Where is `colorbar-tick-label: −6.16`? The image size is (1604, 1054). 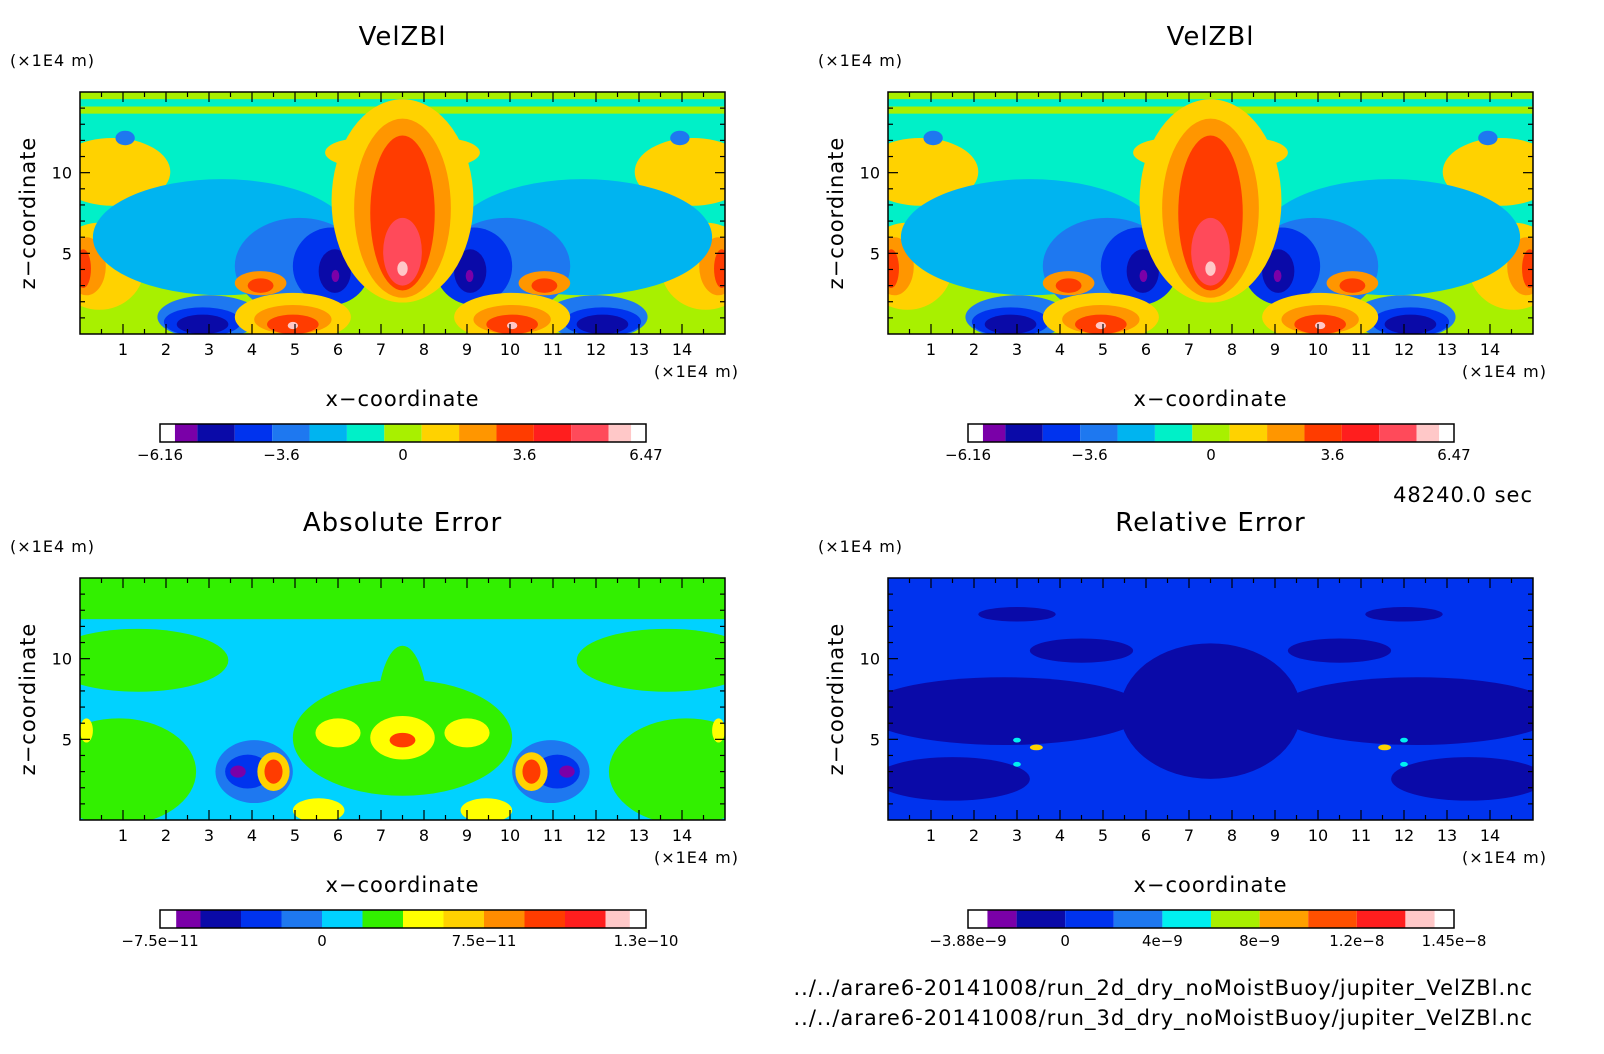
colorbar-tick-label: −6.16 is located at coordinates (160, 455).